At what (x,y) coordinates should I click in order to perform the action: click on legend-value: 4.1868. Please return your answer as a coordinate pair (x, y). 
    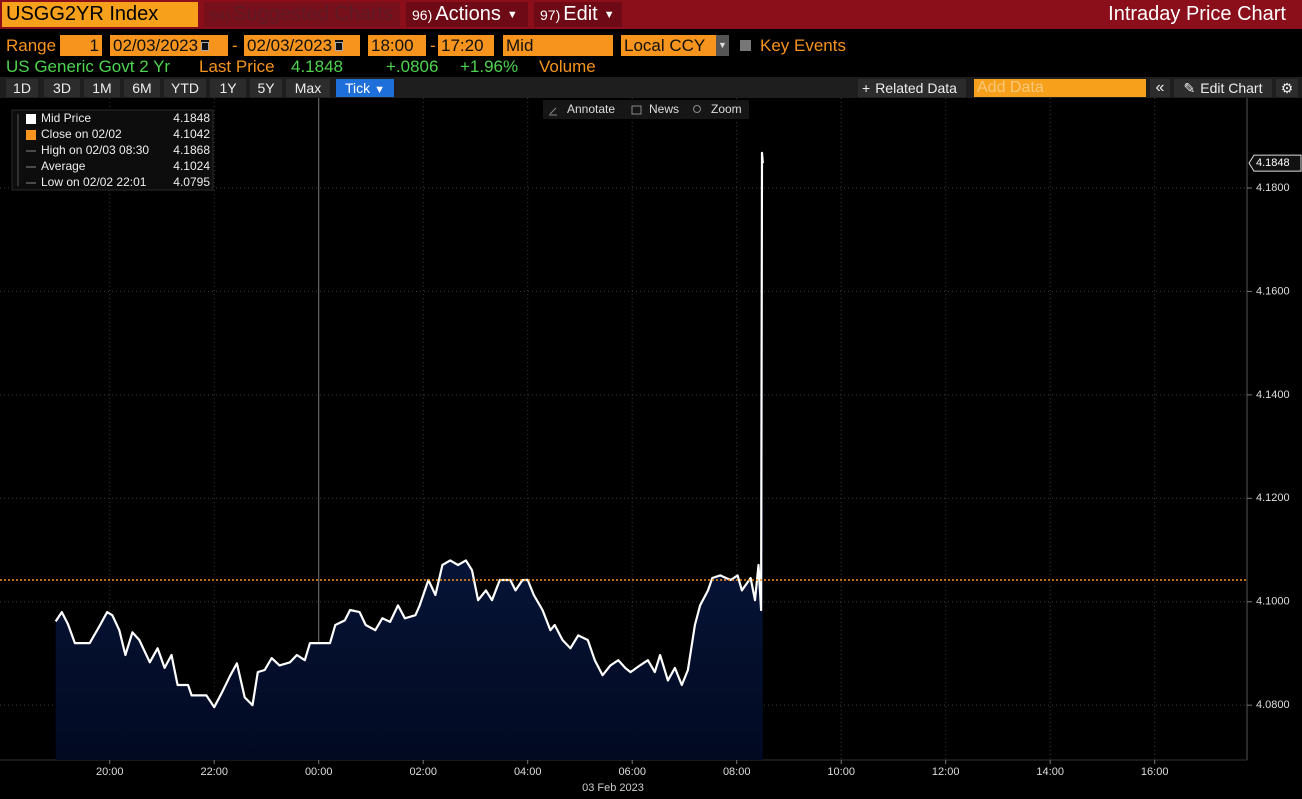
    Looking at the image, I should click on (191, 150).